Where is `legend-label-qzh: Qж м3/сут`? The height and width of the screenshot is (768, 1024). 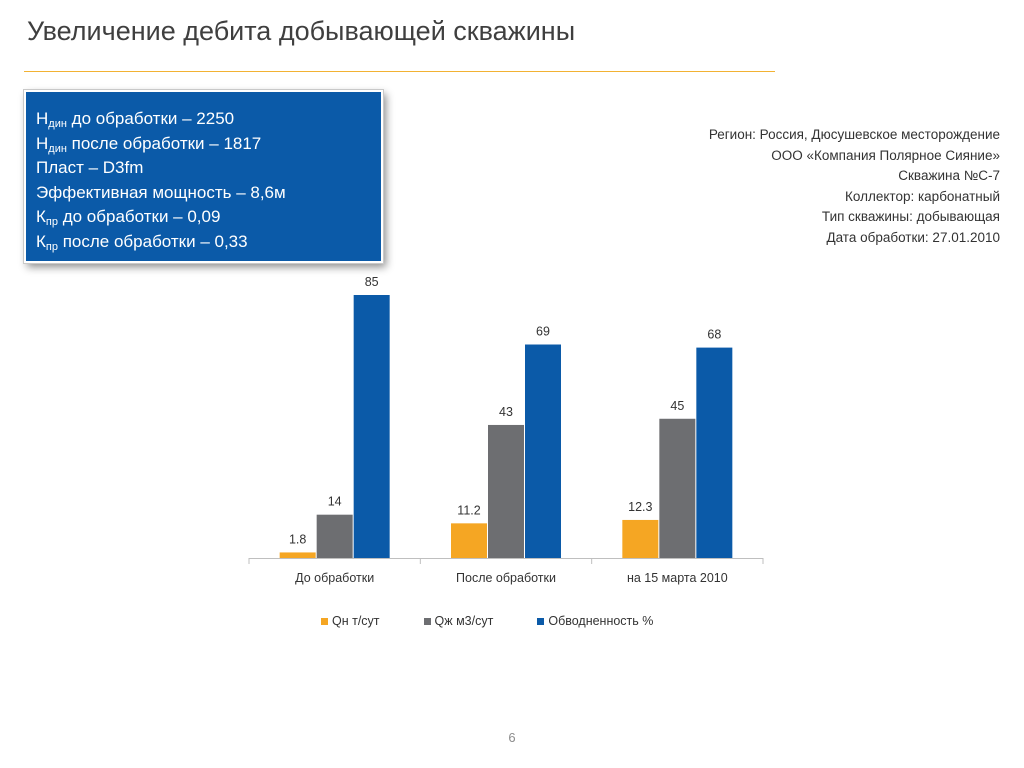 legend-label-qzh: Qж м3/сут is located at coordinates (464, 621).